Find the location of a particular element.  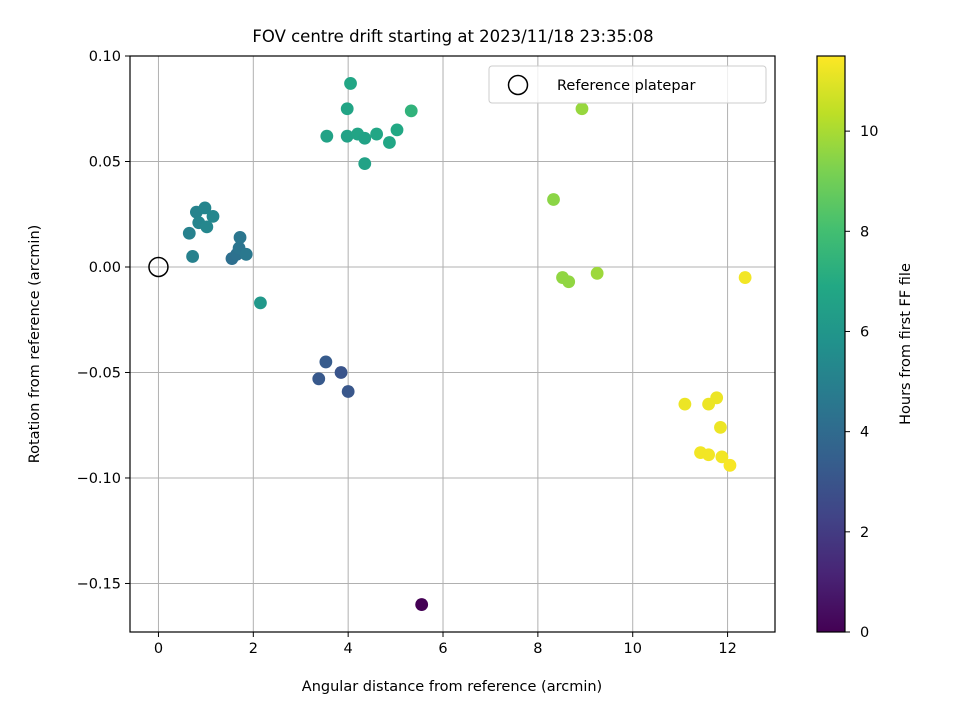

legend-reference-label: Reference platepar is located at coordinates (626, 86).